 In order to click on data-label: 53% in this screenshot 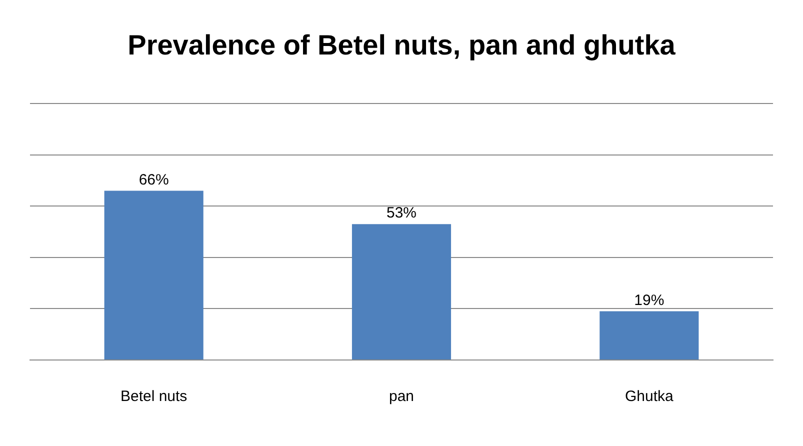, I will do `click(401, 213)`.